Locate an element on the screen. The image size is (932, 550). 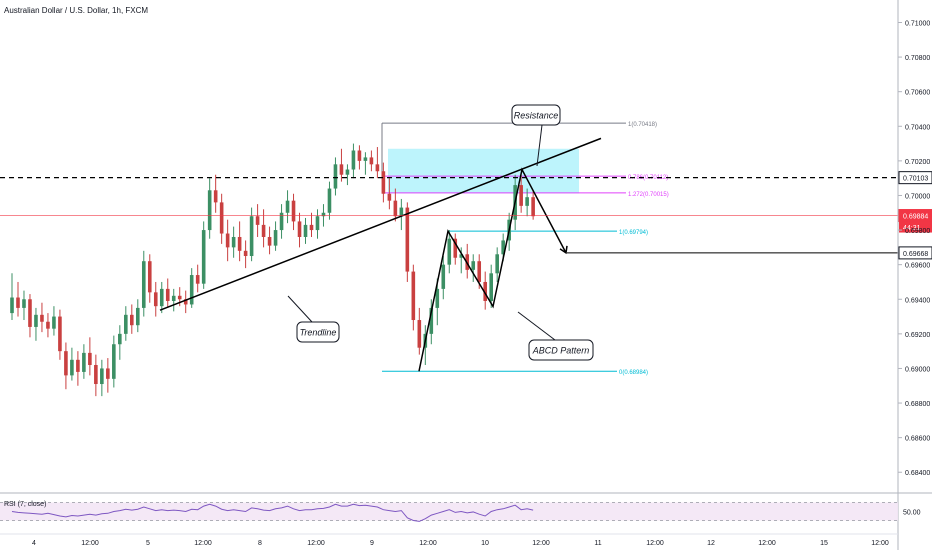
countdown-tag is located at coordinates (915, 227).